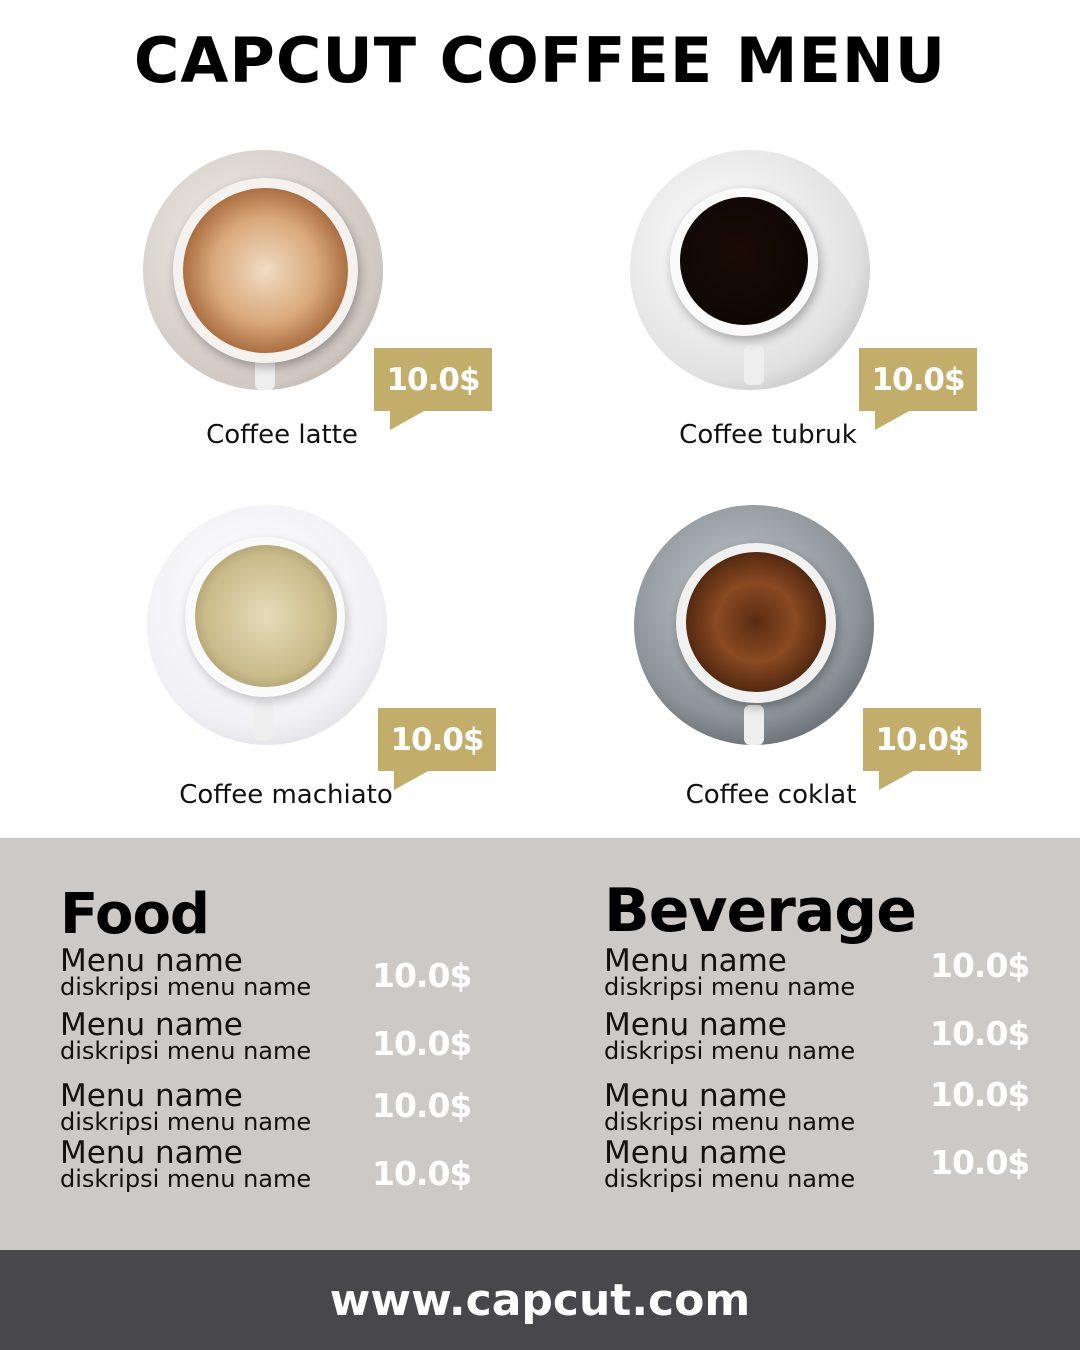 Image resolution: width=1080 pixels, height=1350 pixels. What do you see at coordinates (771, 795) in the screenshot?
I see `featured-name: Coffee coklat` at bounding box center [771, 795].